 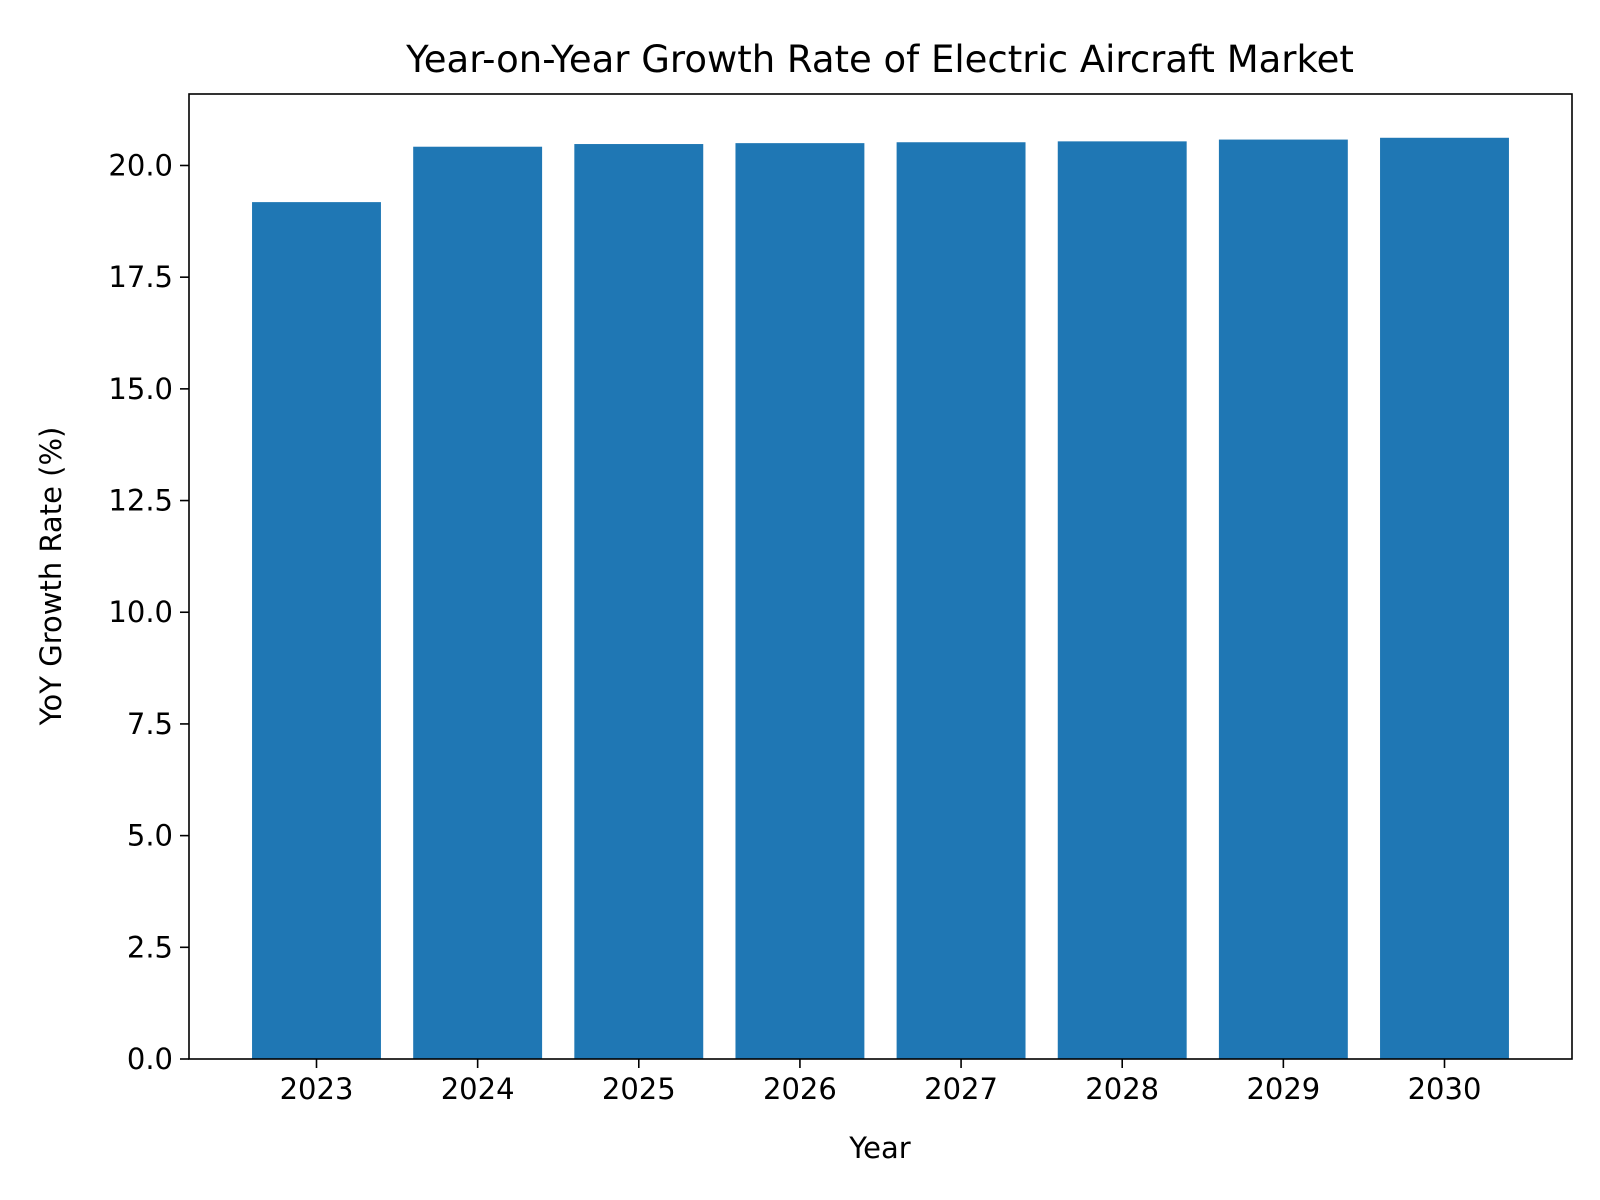 What do you see at coordinates (478, 1089) in the screenshot?
I see `x-tick-label: 2024` at bounding box center [478, 1089].